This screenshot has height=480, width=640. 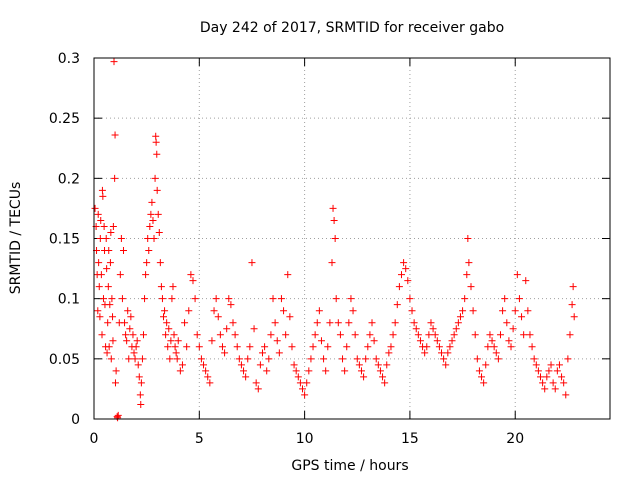 I want to click on x-tick-label: 15, so click(x=410, y=439).